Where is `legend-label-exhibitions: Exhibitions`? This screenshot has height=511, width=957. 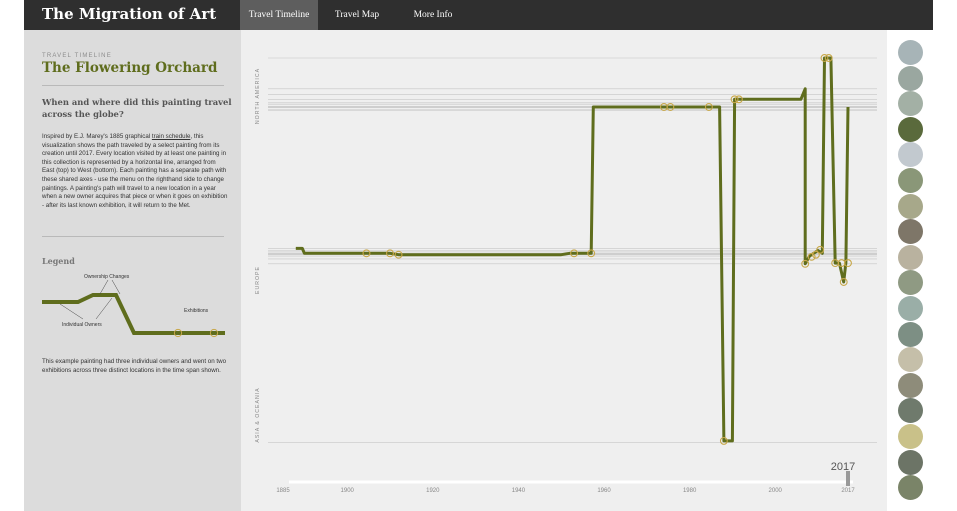 legend-label-exhibitions: Exhibitions is located at coordinates (196, 311).